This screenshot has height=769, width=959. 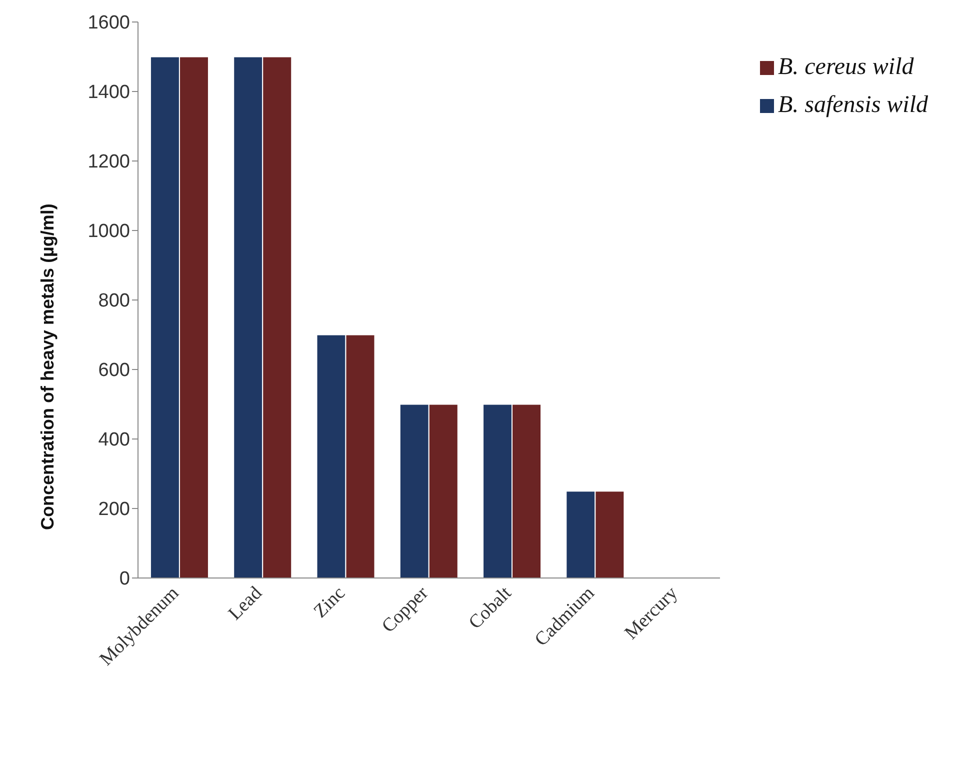 What do you see at coordinates (330, 602) in the screenshot?
I see `x-tick-label: Zinc` at bounding box center [330, 602].